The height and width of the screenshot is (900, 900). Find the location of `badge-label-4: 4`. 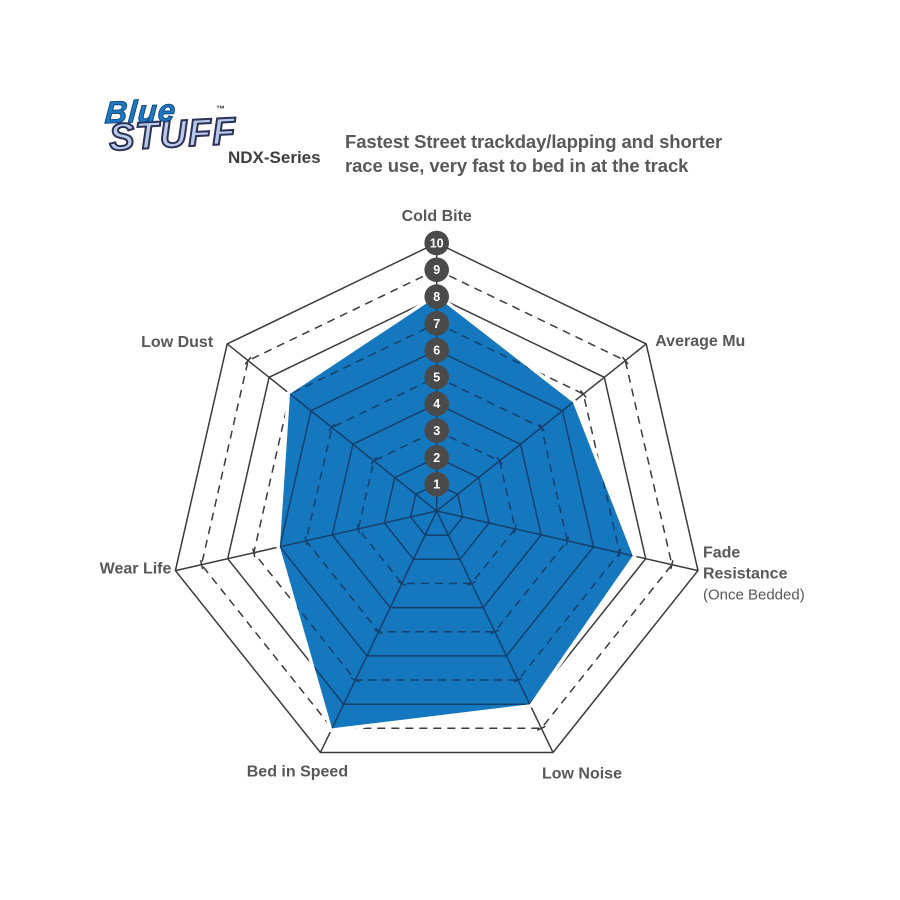

badge-label-4: 4 is located at coordinates (436, 404).